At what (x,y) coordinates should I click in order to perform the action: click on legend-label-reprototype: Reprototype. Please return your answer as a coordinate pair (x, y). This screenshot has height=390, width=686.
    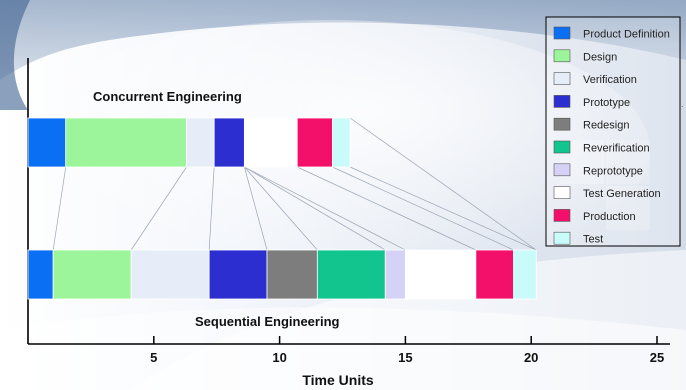
    Looking at the image, I should click on (613, 171).